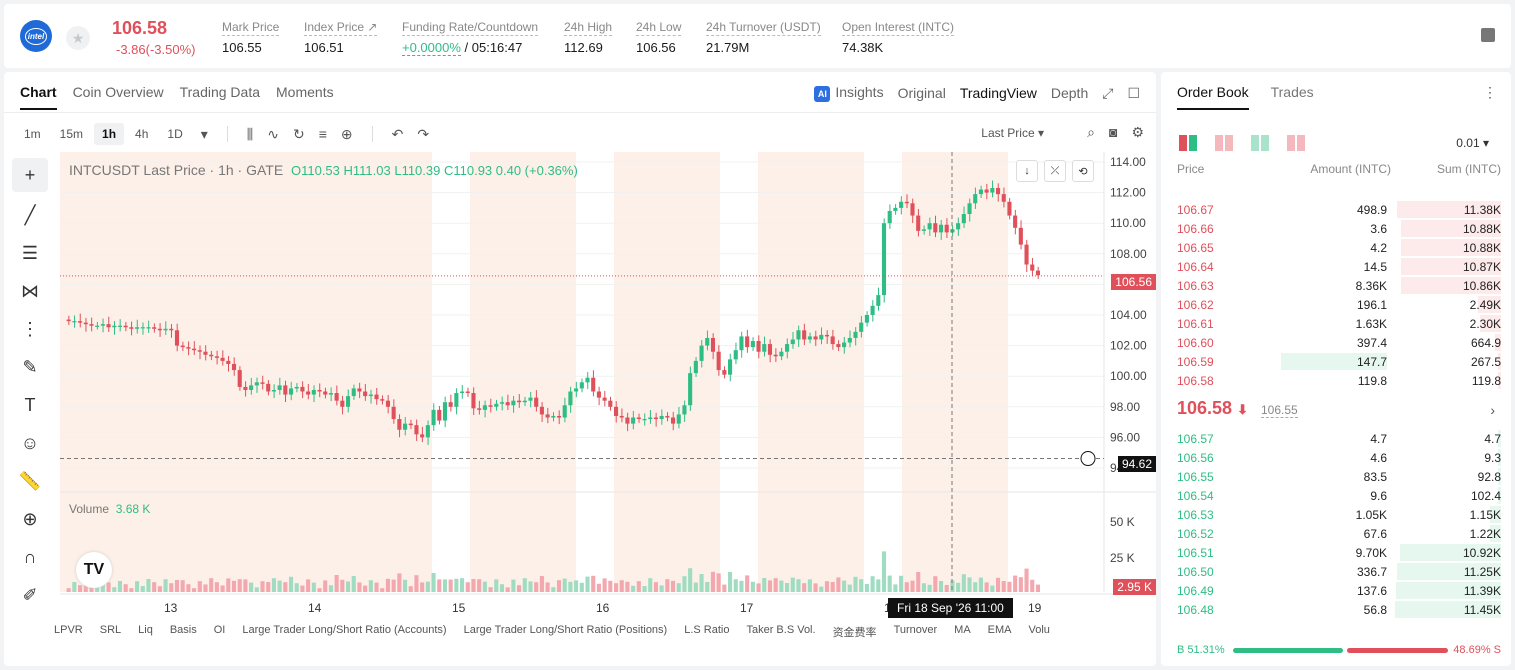  What do you see at coordinates (849, 93) in the screenshot?
I see `tab-insights: AI Insights` at bounding box center [849, 93].